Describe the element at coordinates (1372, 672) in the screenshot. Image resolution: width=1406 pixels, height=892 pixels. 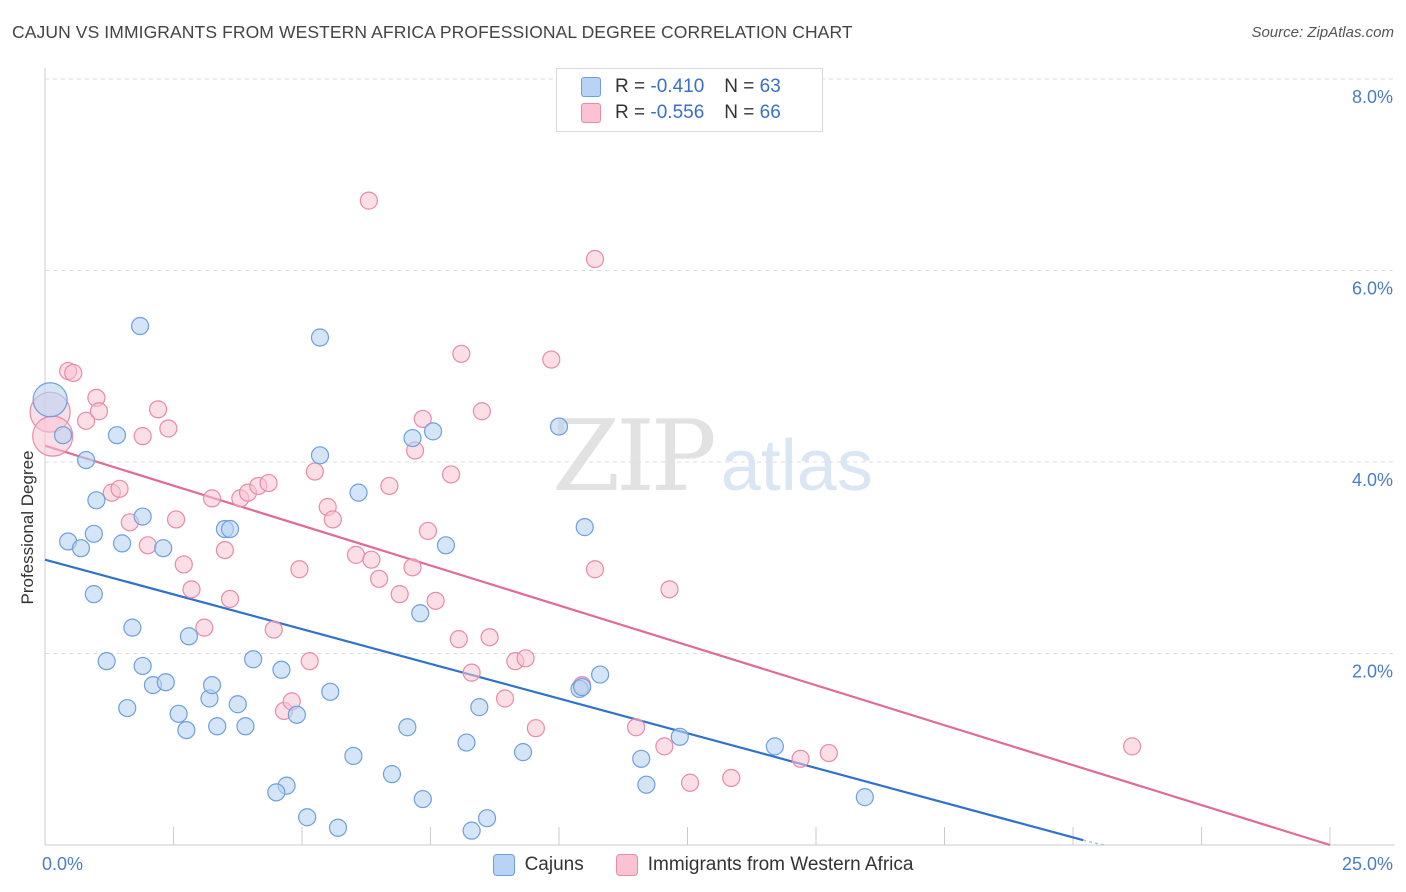
I see `y-tick-label: 2.0%` at that location.